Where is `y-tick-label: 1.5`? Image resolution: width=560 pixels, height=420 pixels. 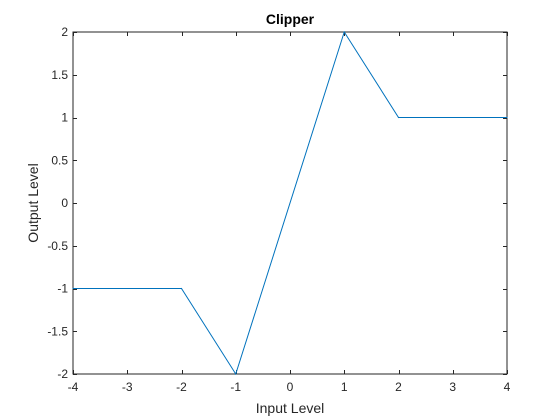
y-tick-label: 1.5 is located at coordinates (59, 75).